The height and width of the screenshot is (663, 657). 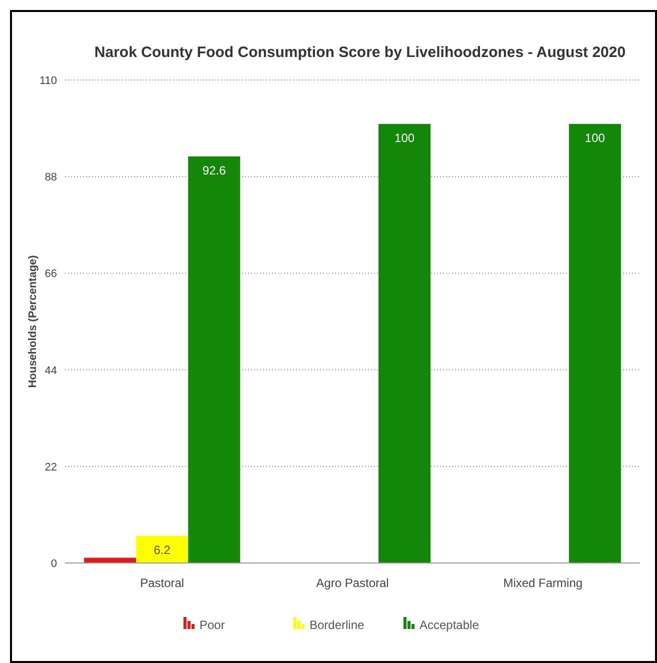 I want to click on y-tick-label: 44, so click(x=50, y=370).